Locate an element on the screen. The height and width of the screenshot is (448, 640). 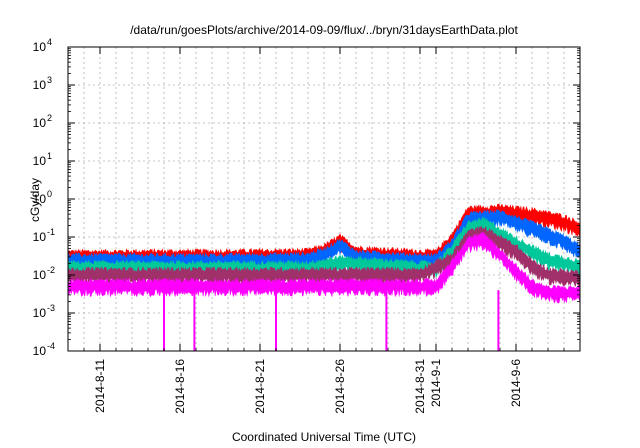
y-tick-exponent: 0 is located at coordinates (49, 194).